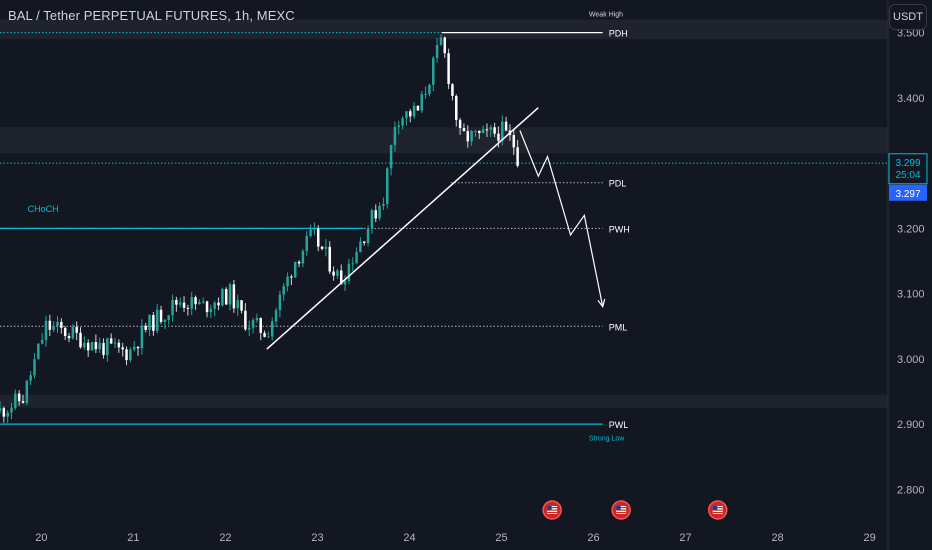 The height and width of the screenshot is (550, 932). Describe the element at coordinates (41, 538) in the screenshot. I see `x-tick-label: 20` at that location.